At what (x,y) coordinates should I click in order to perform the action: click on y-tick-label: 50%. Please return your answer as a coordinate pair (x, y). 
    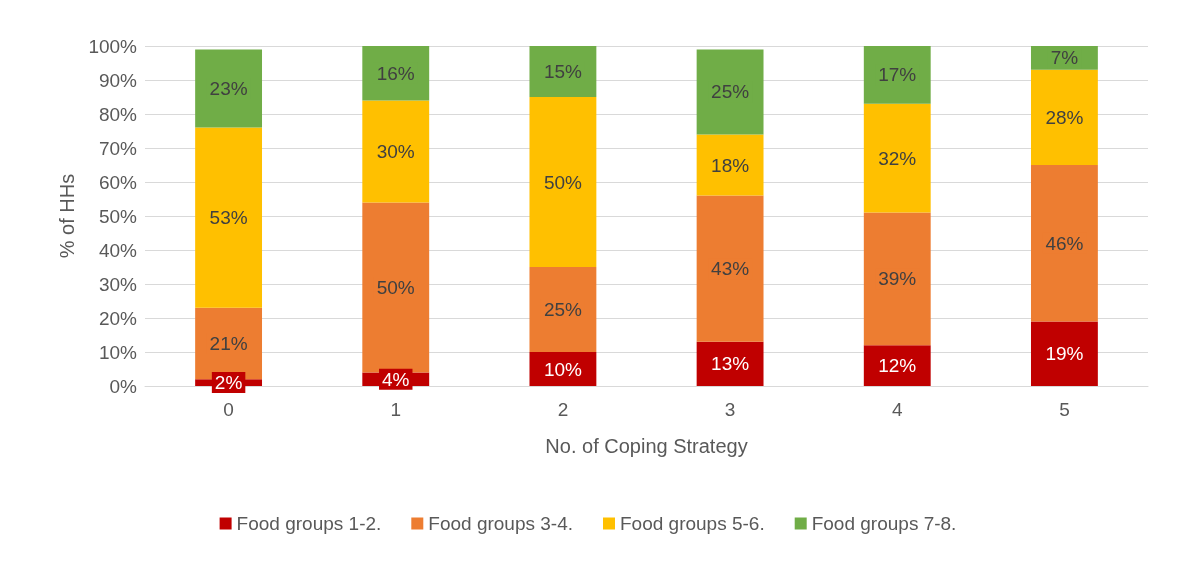
    Looking at the image, I should click on (118, 216).